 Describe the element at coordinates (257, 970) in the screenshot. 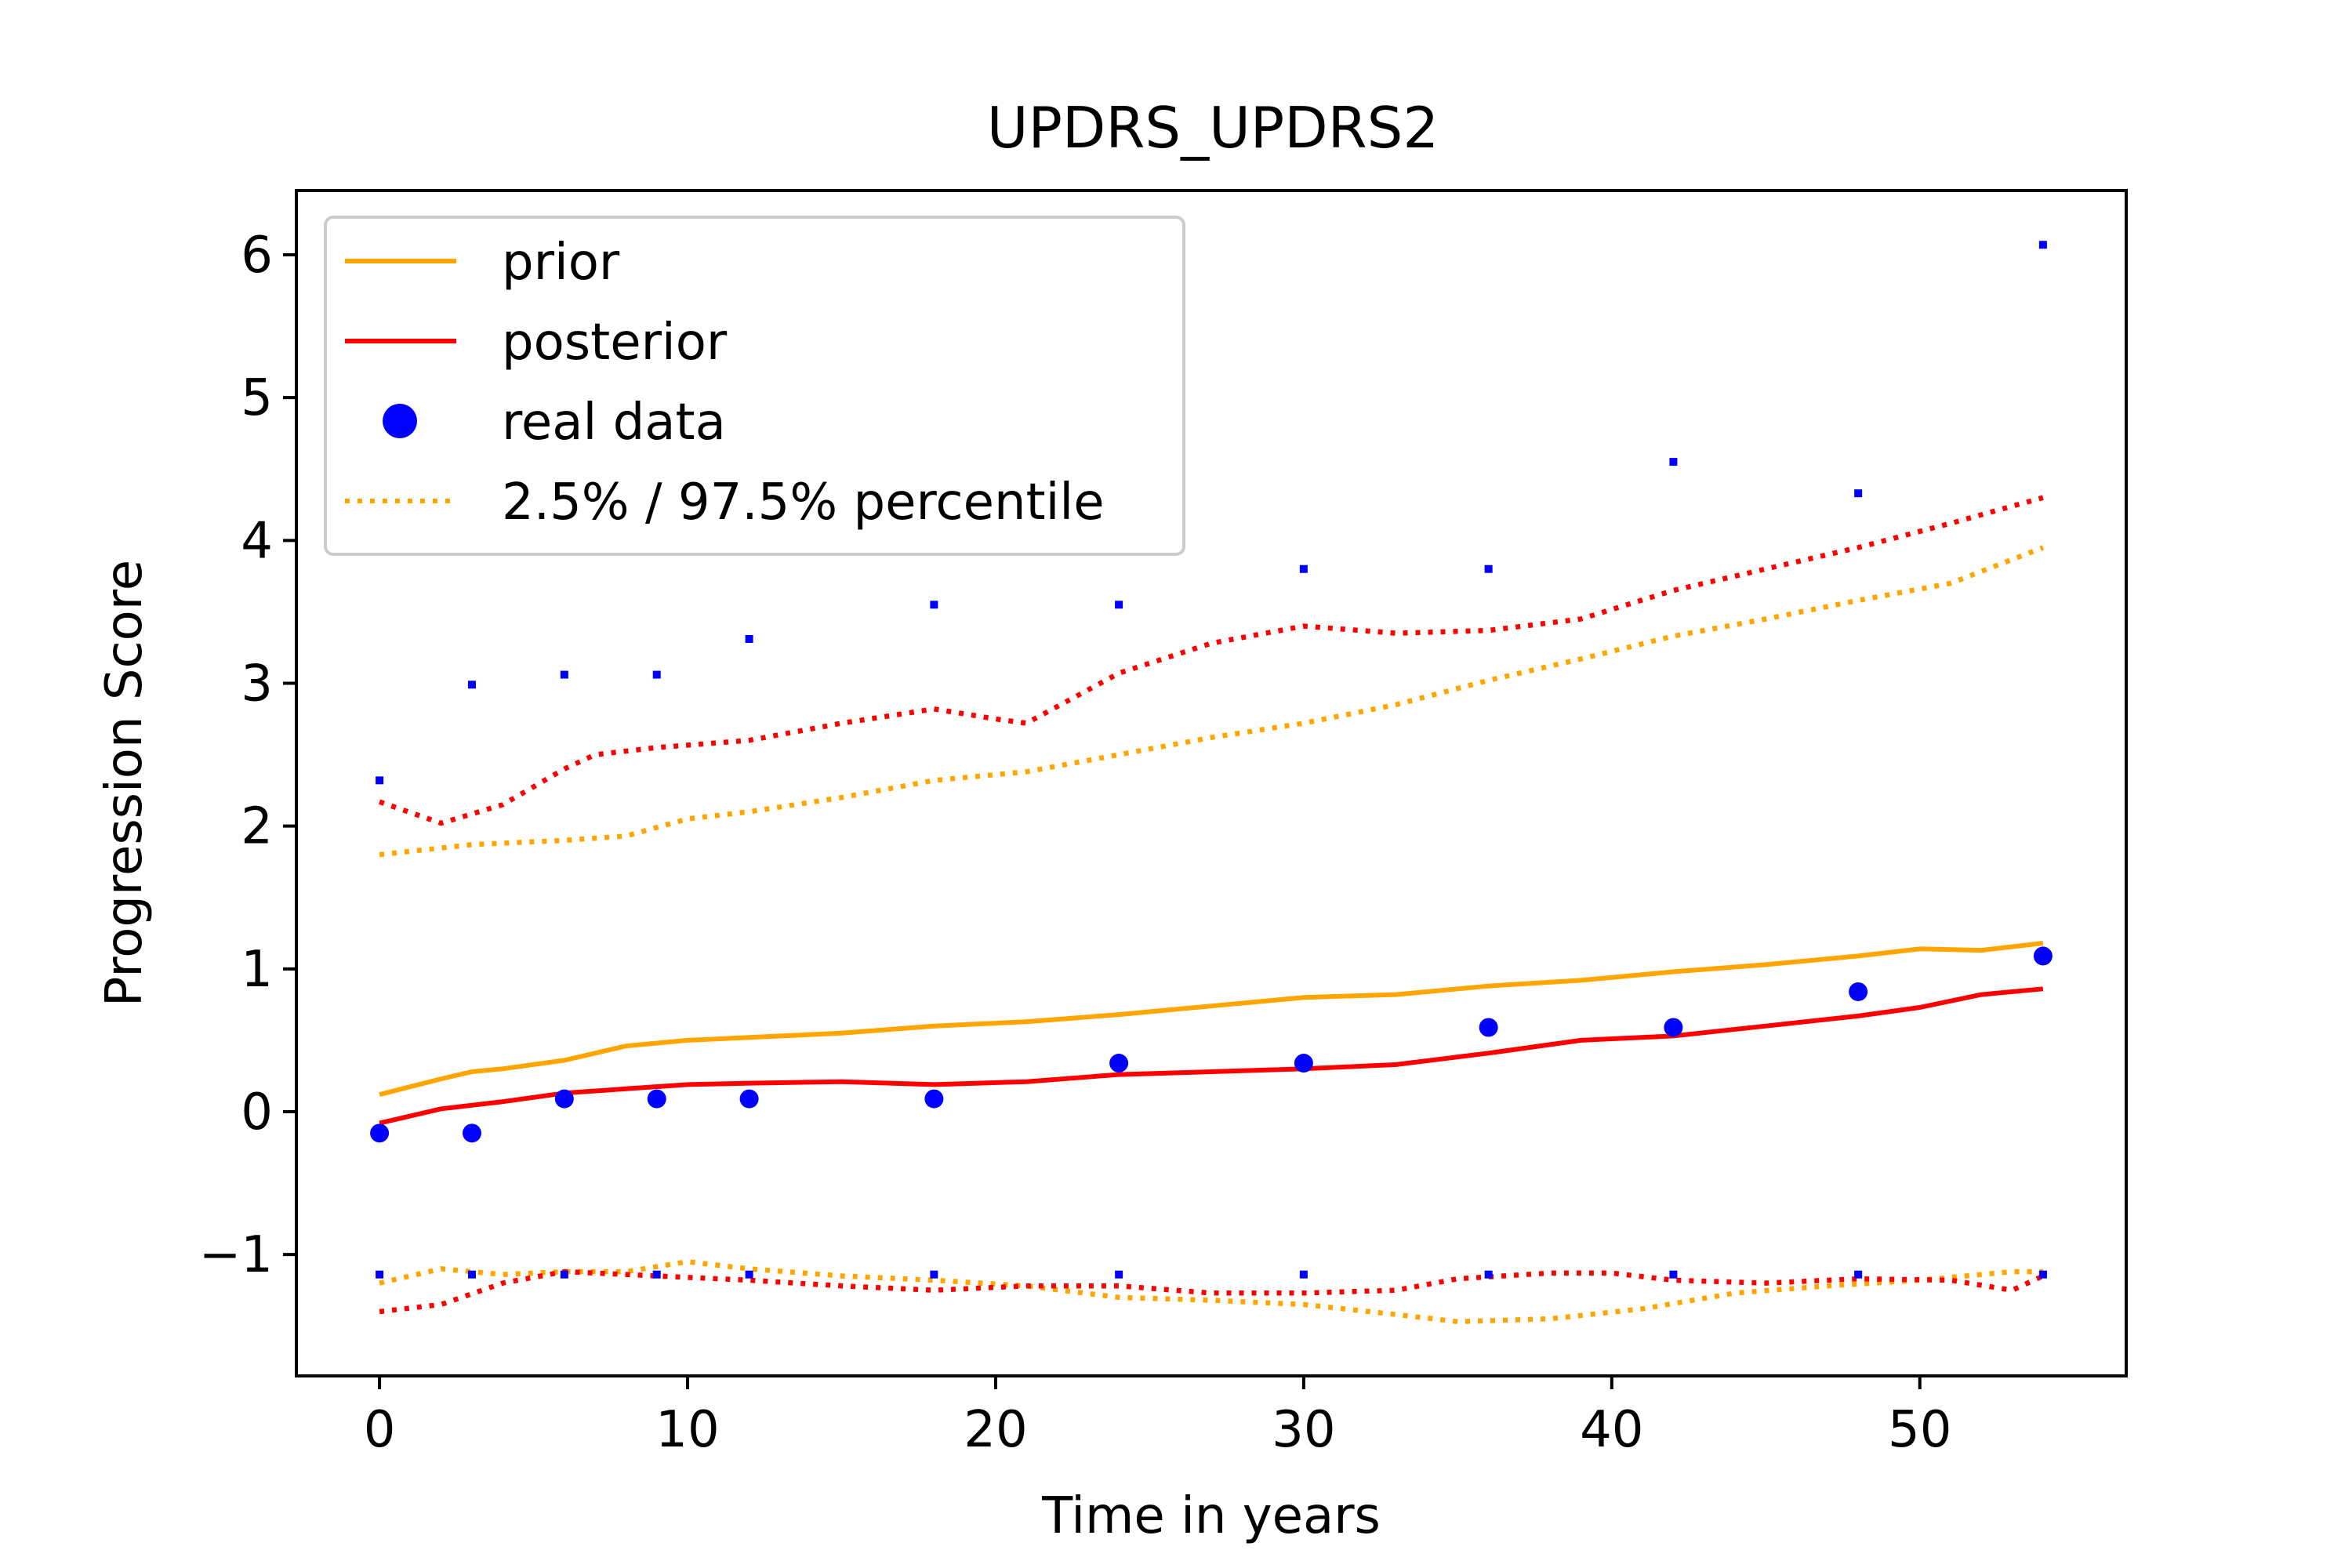

I see `y-tick-label: 1` at that location.